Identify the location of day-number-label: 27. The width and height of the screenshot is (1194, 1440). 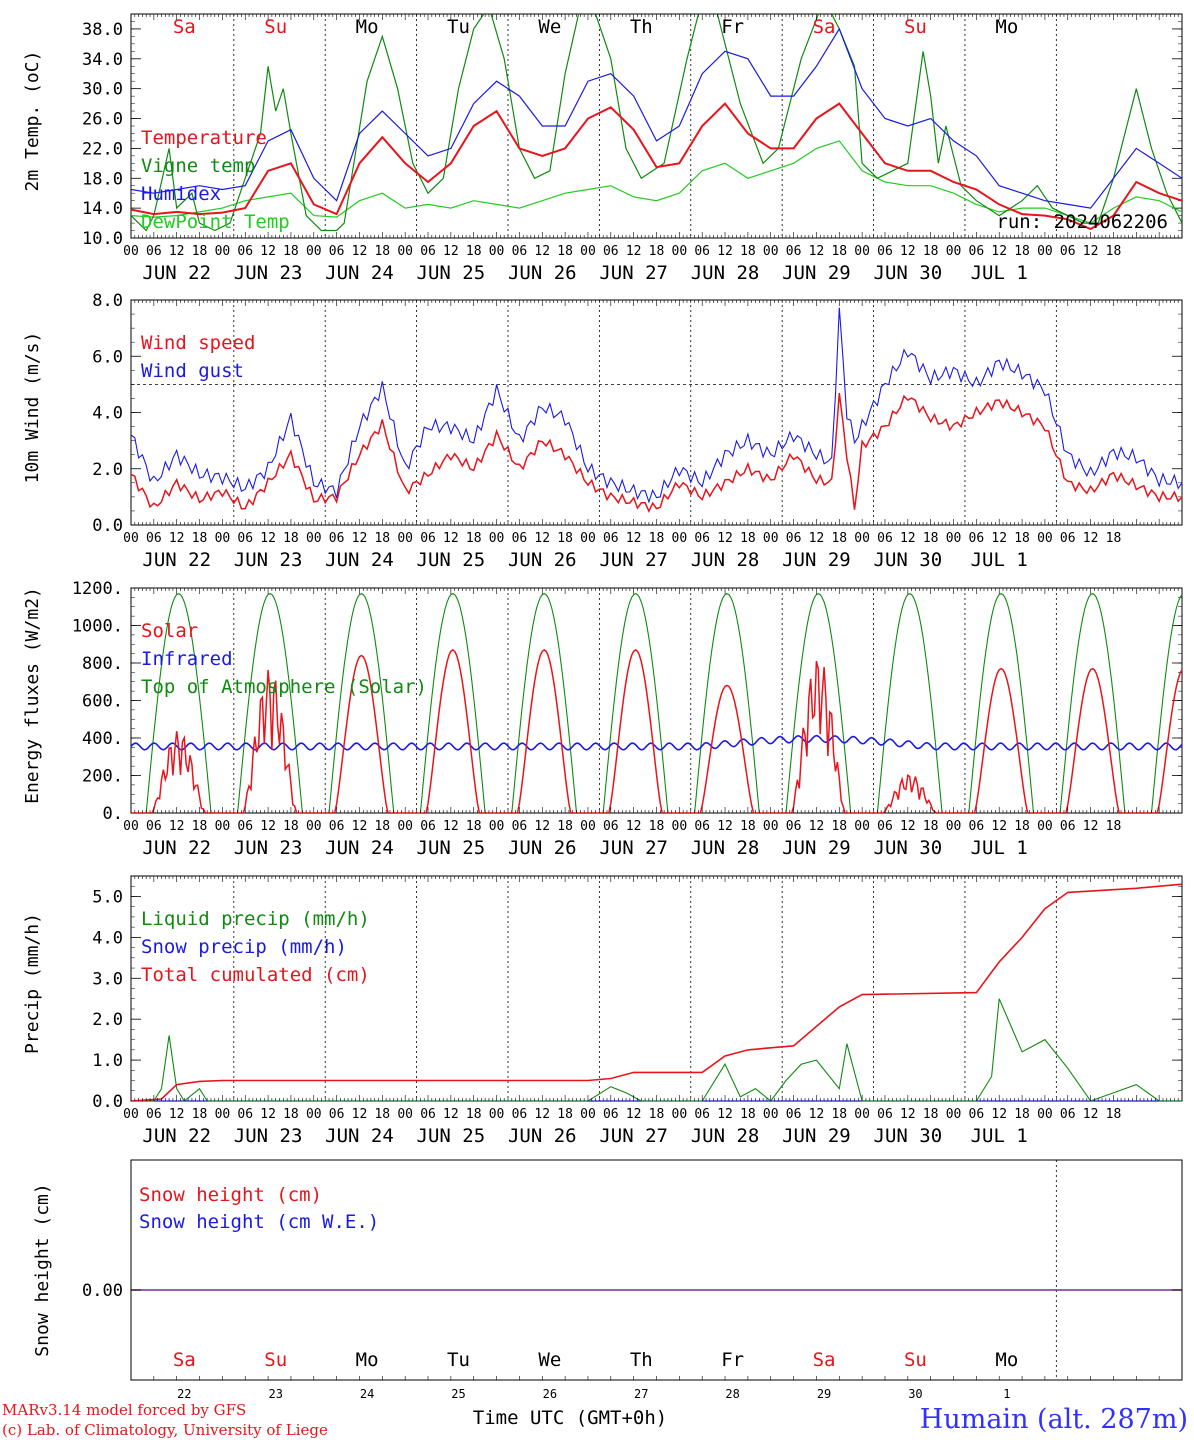
(641, 1394).